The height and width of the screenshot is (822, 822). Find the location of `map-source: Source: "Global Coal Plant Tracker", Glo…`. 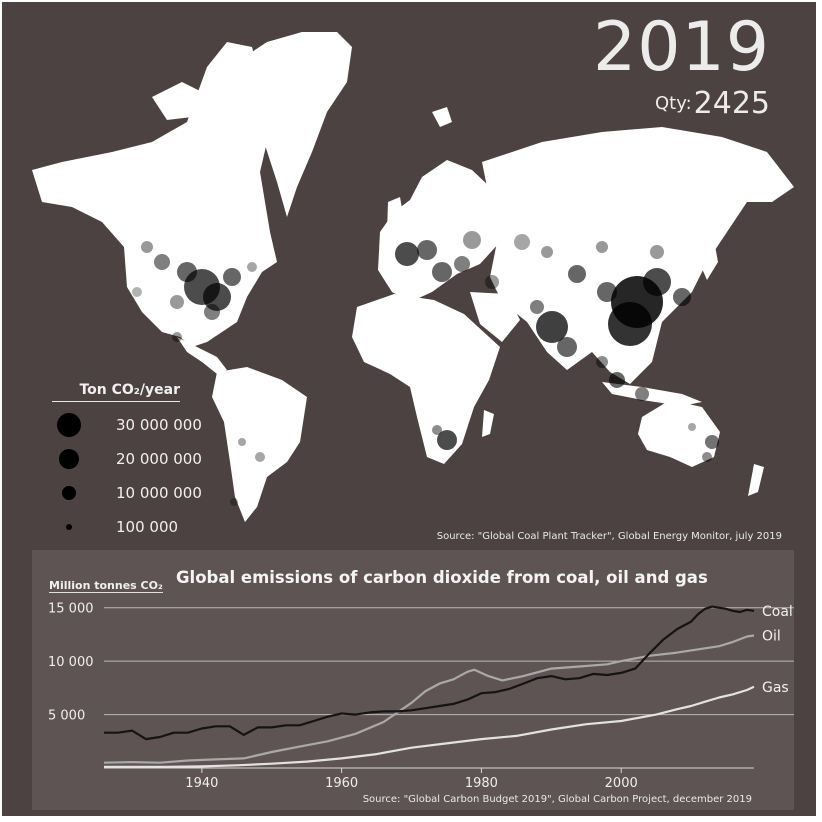

map-source: Source: "Global Coal Plant Tracker", Glo… is located at coordinates (609, 536).